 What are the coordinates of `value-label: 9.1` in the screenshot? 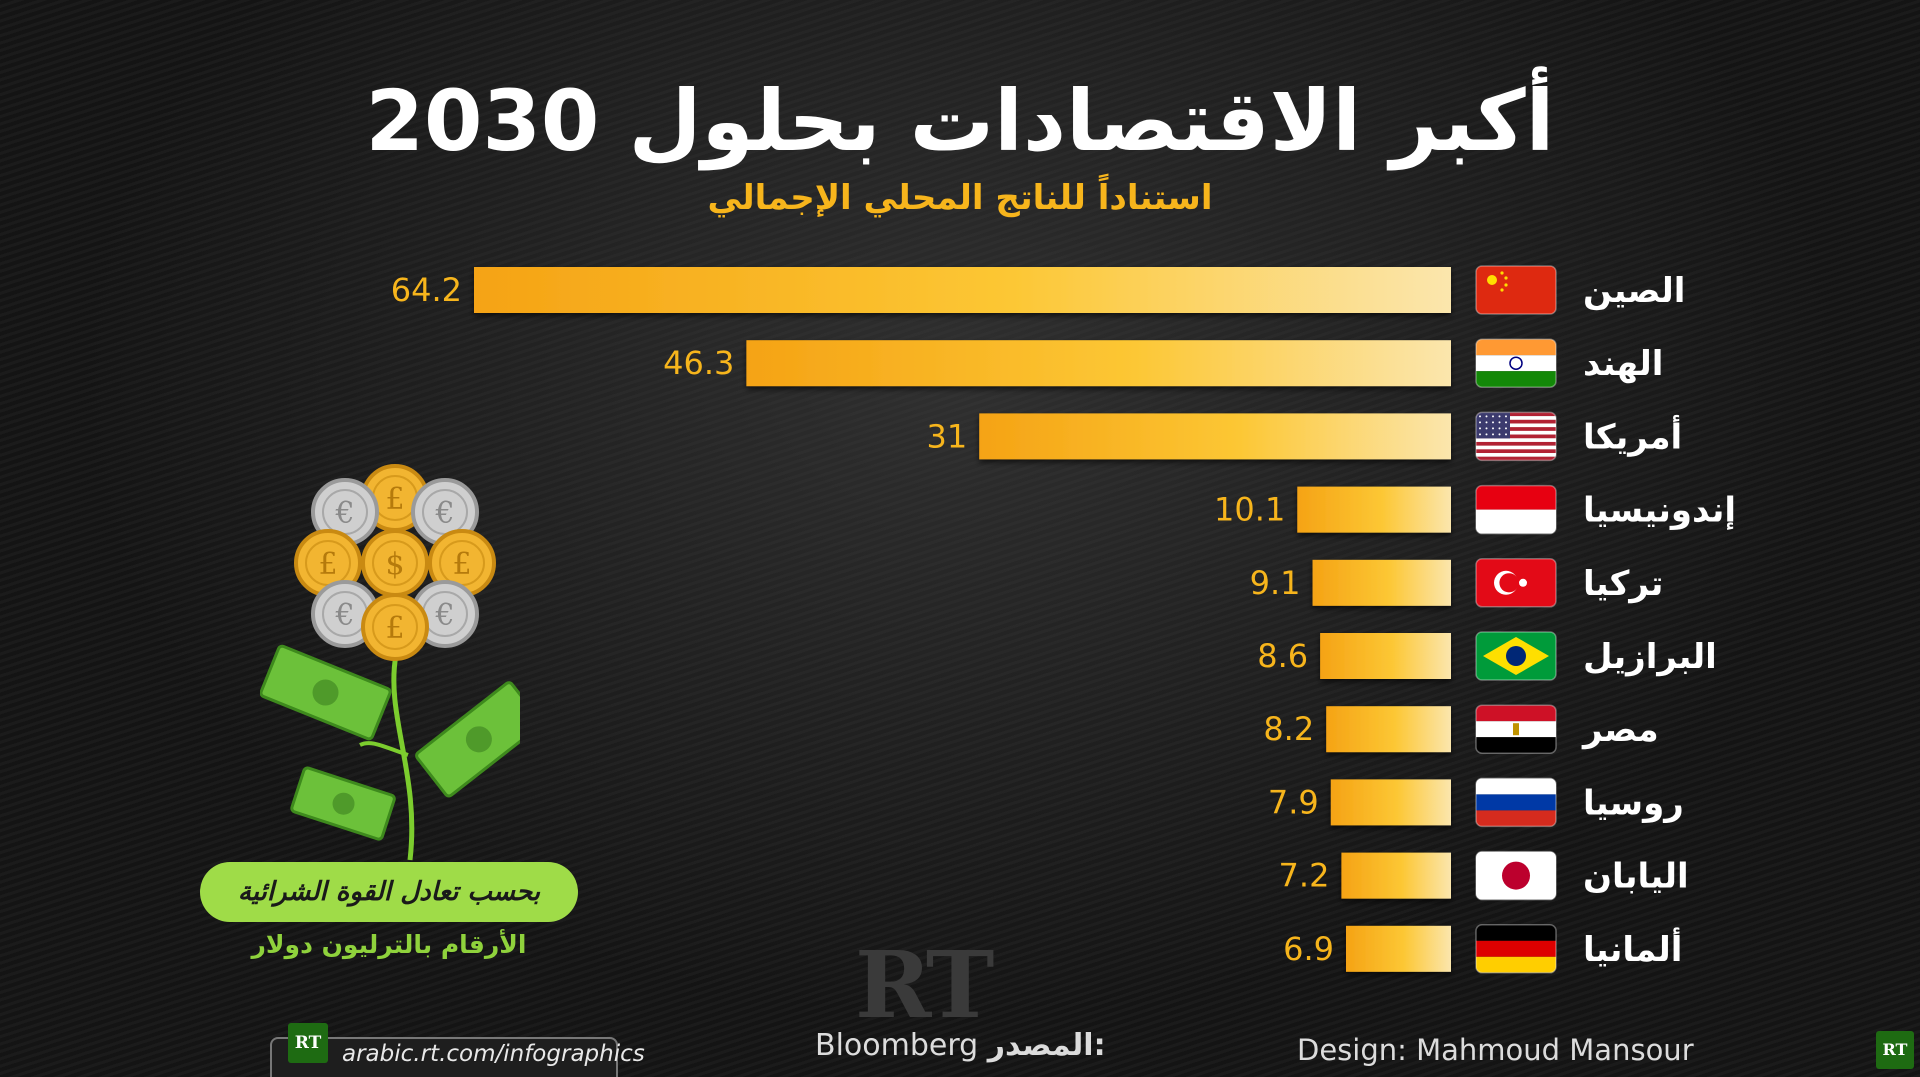 It's located at (1275, 583).